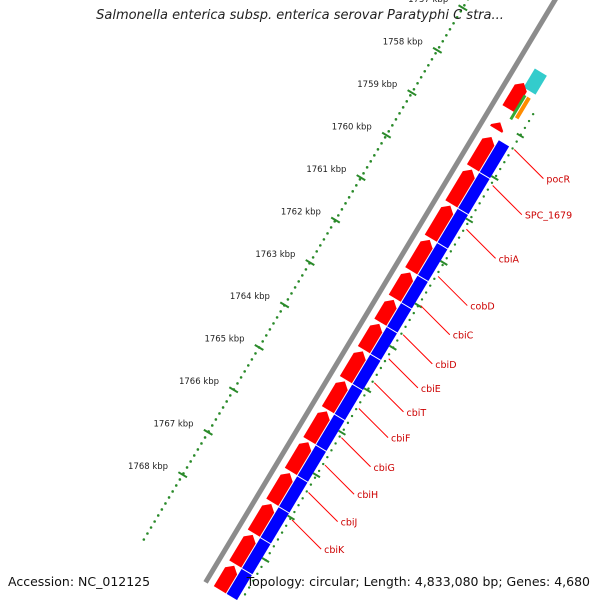  What do you see at coordinates (349, 523) in the screenshot?
I see `gene-label-cbij: cbiJ` at bounding box center [349, 523].